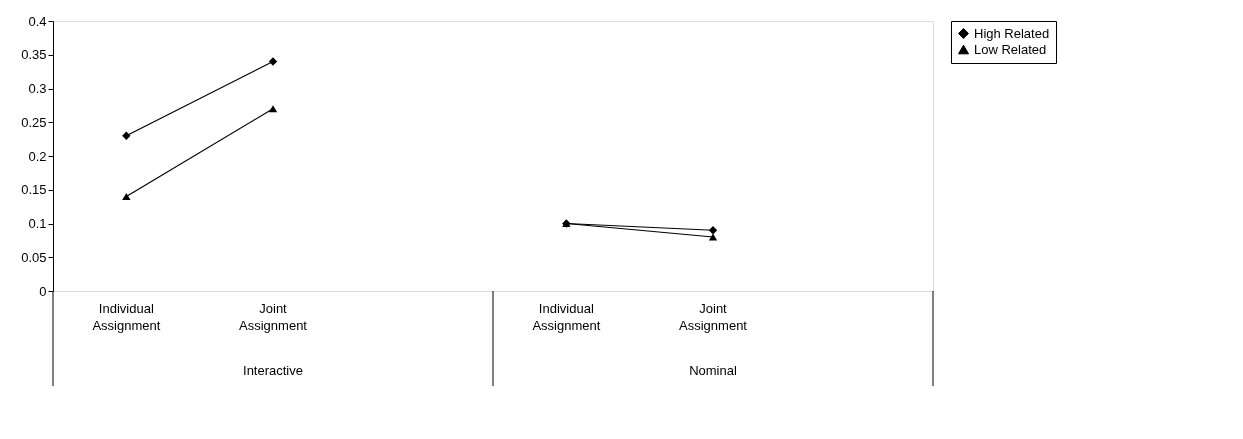 This screenshot has width=1243, height=439. What do you see at coordinates (37, 88) in the screenshot?
I see `y-tick-label: 0.3` at bounding box center [37, 88].